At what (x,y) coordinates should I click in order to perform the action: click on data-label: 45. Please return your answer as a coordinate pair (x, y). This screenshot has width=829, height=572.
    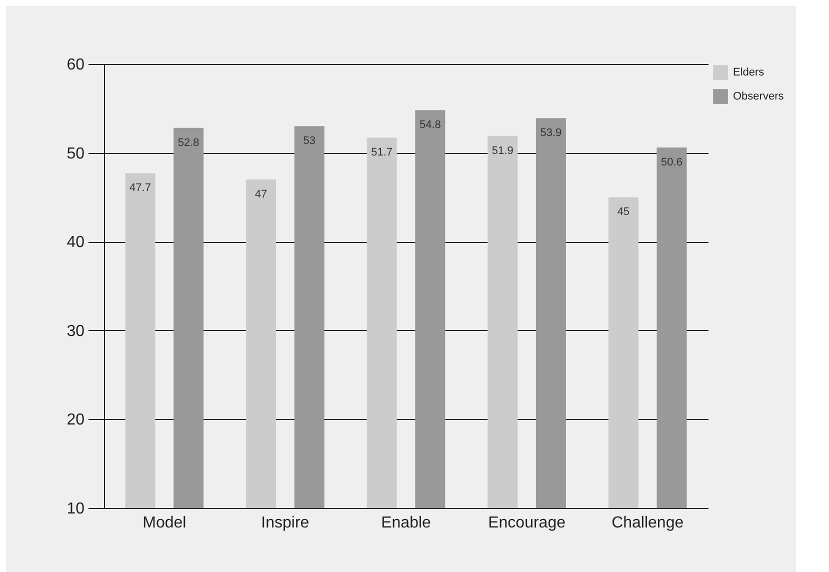
    Looking at the image, I should click on (623, 212).